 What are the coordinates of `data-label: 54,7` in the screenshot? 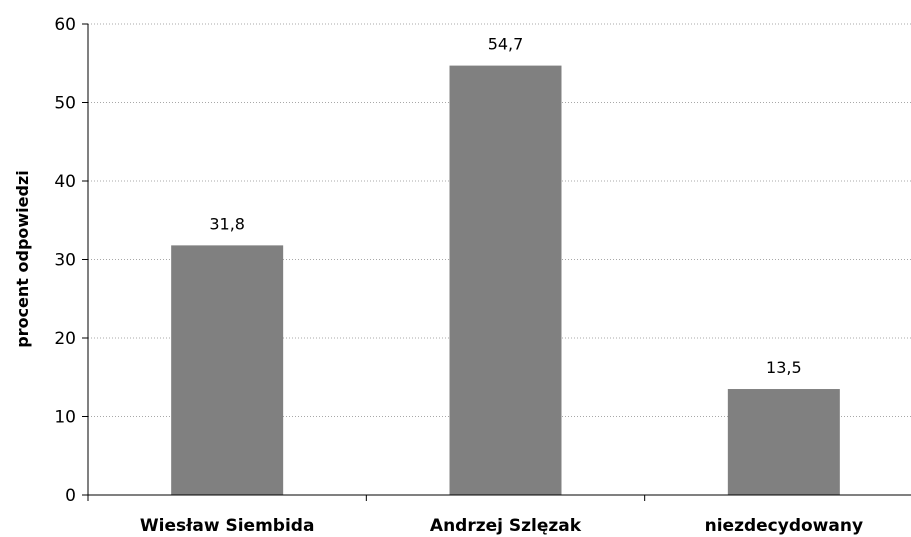 It's located at (506, 44).